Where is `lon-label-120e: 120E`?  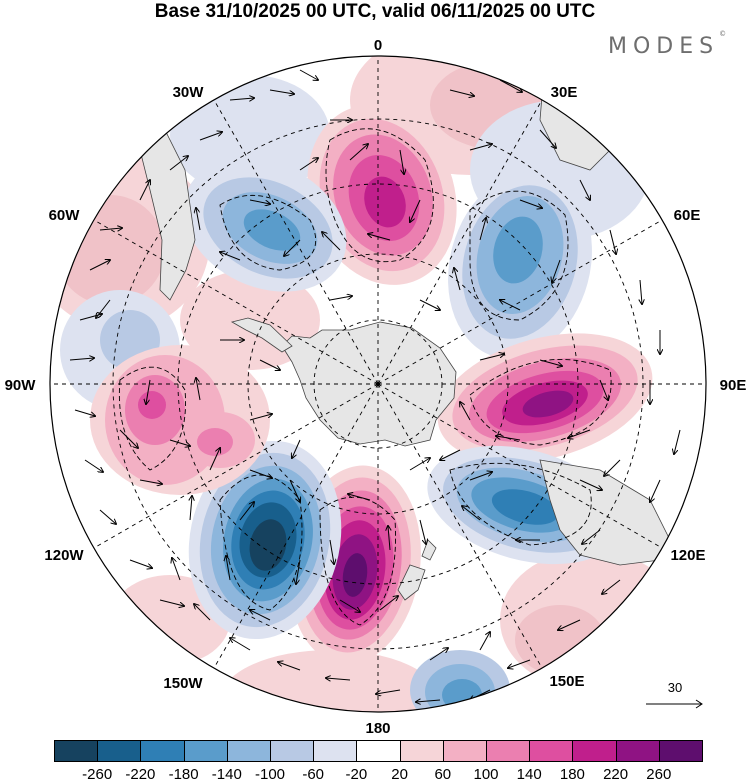 lon-label-120e: 120E is located at coordinates (687, 555).